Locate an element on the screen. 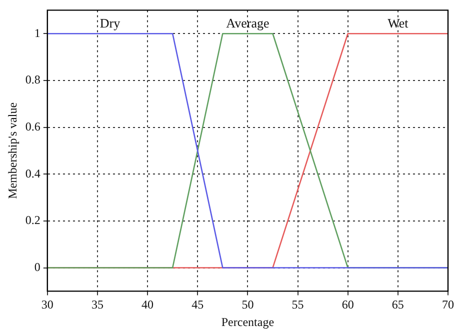 The width and height of the screenshot is (474, 330). x-tick-label: 55 is located at coordinates (298, 305).